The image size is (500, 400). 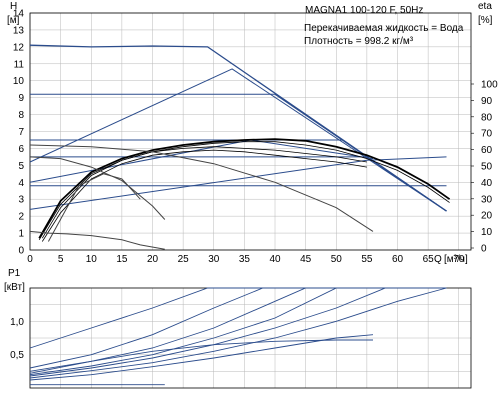 What do you see at coordinates (21, 149) in the screenshot?
I see `y-tick-label: 6` at bounding box center [21, 149].